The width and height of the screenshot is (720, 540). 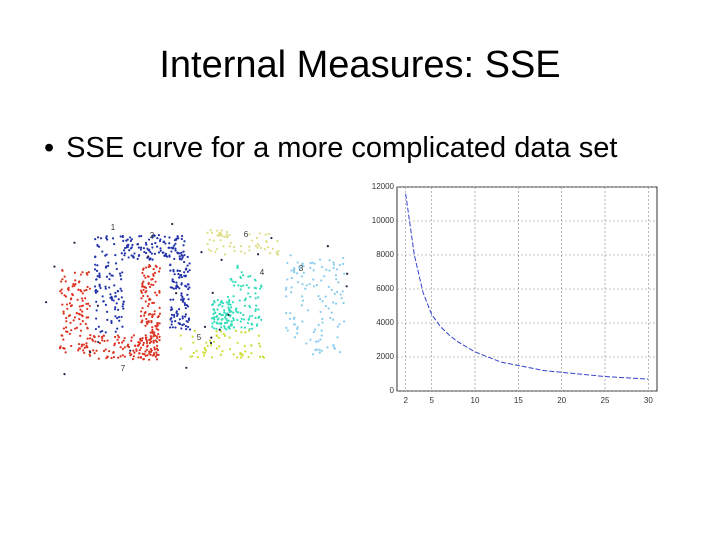 I want to click on y-tick-label: 6000, so click(x=385, y=288).